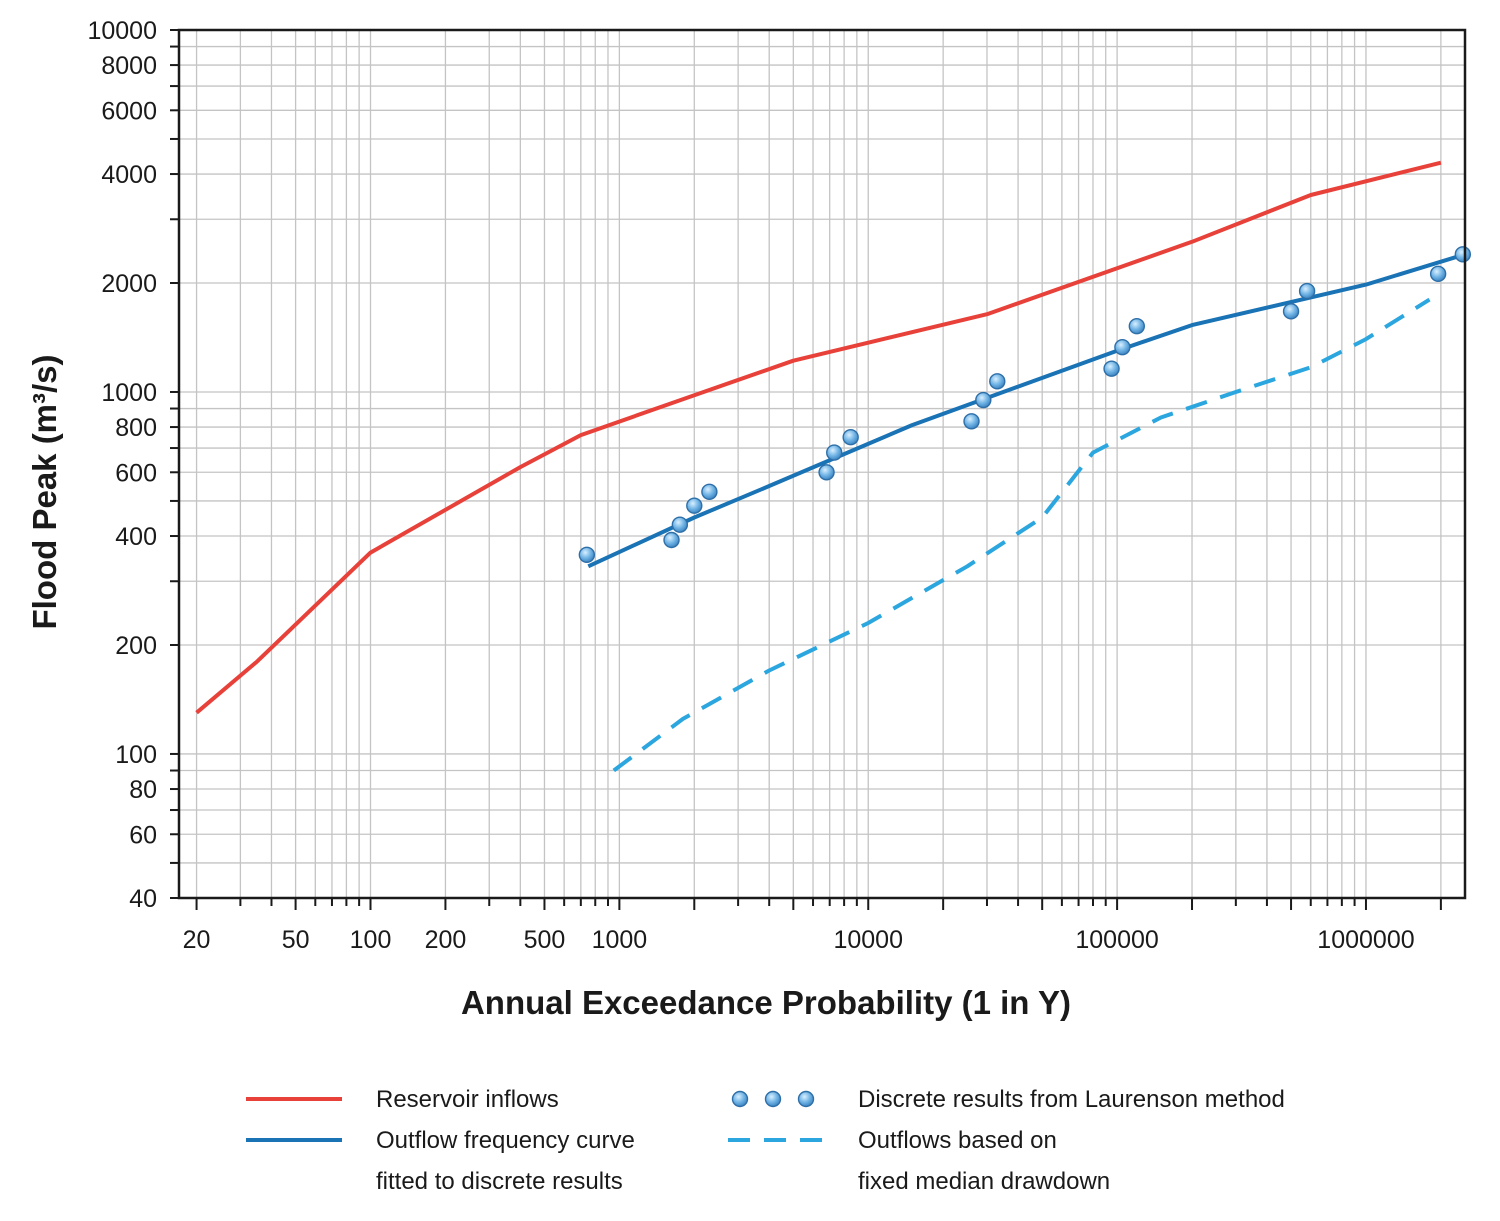 The height and width of the screenshot is (1221, 1500). What do you see at coordinates (136, 537) in the screenshot?
I see `y-tick-label: 400` at bounding box center [136, 537].